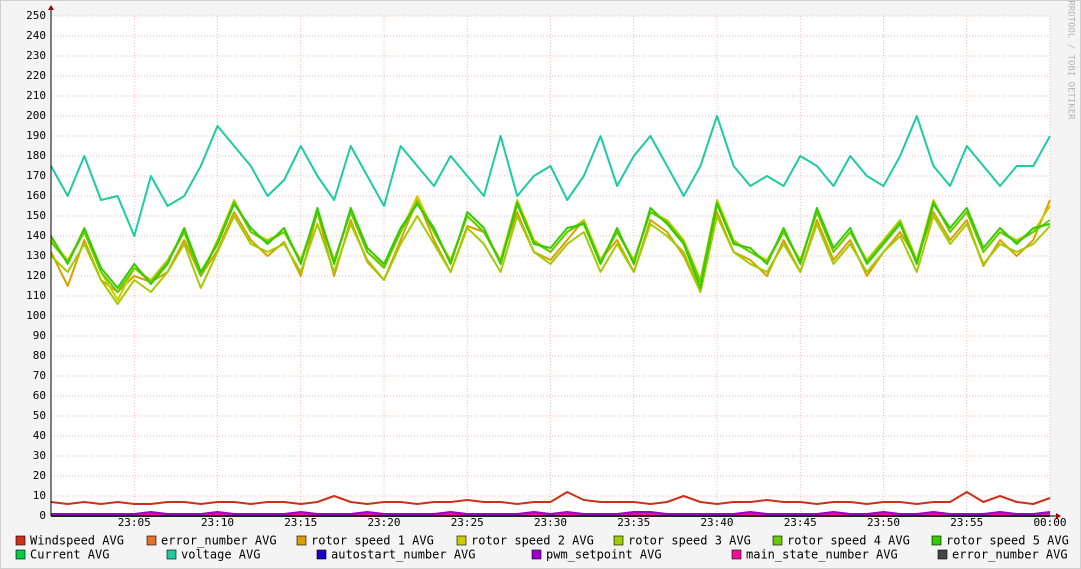 This screenshot has width=1081, height=569. What do you see at coordinates (77, 541) in the screenshot?
I see `legend-label: Windspeed AVG` at bounding box center [77, 541].